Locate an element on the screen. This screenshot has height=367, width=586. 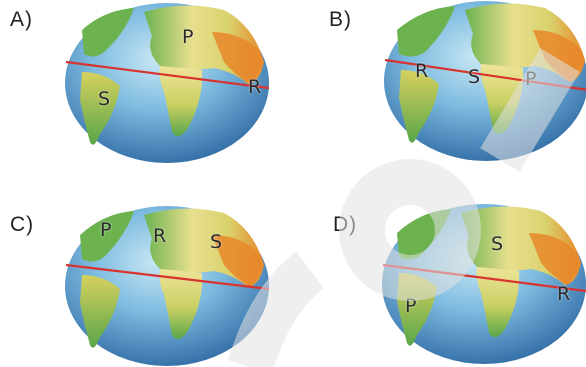
option-label: C) is located at coordinates (22, 224).